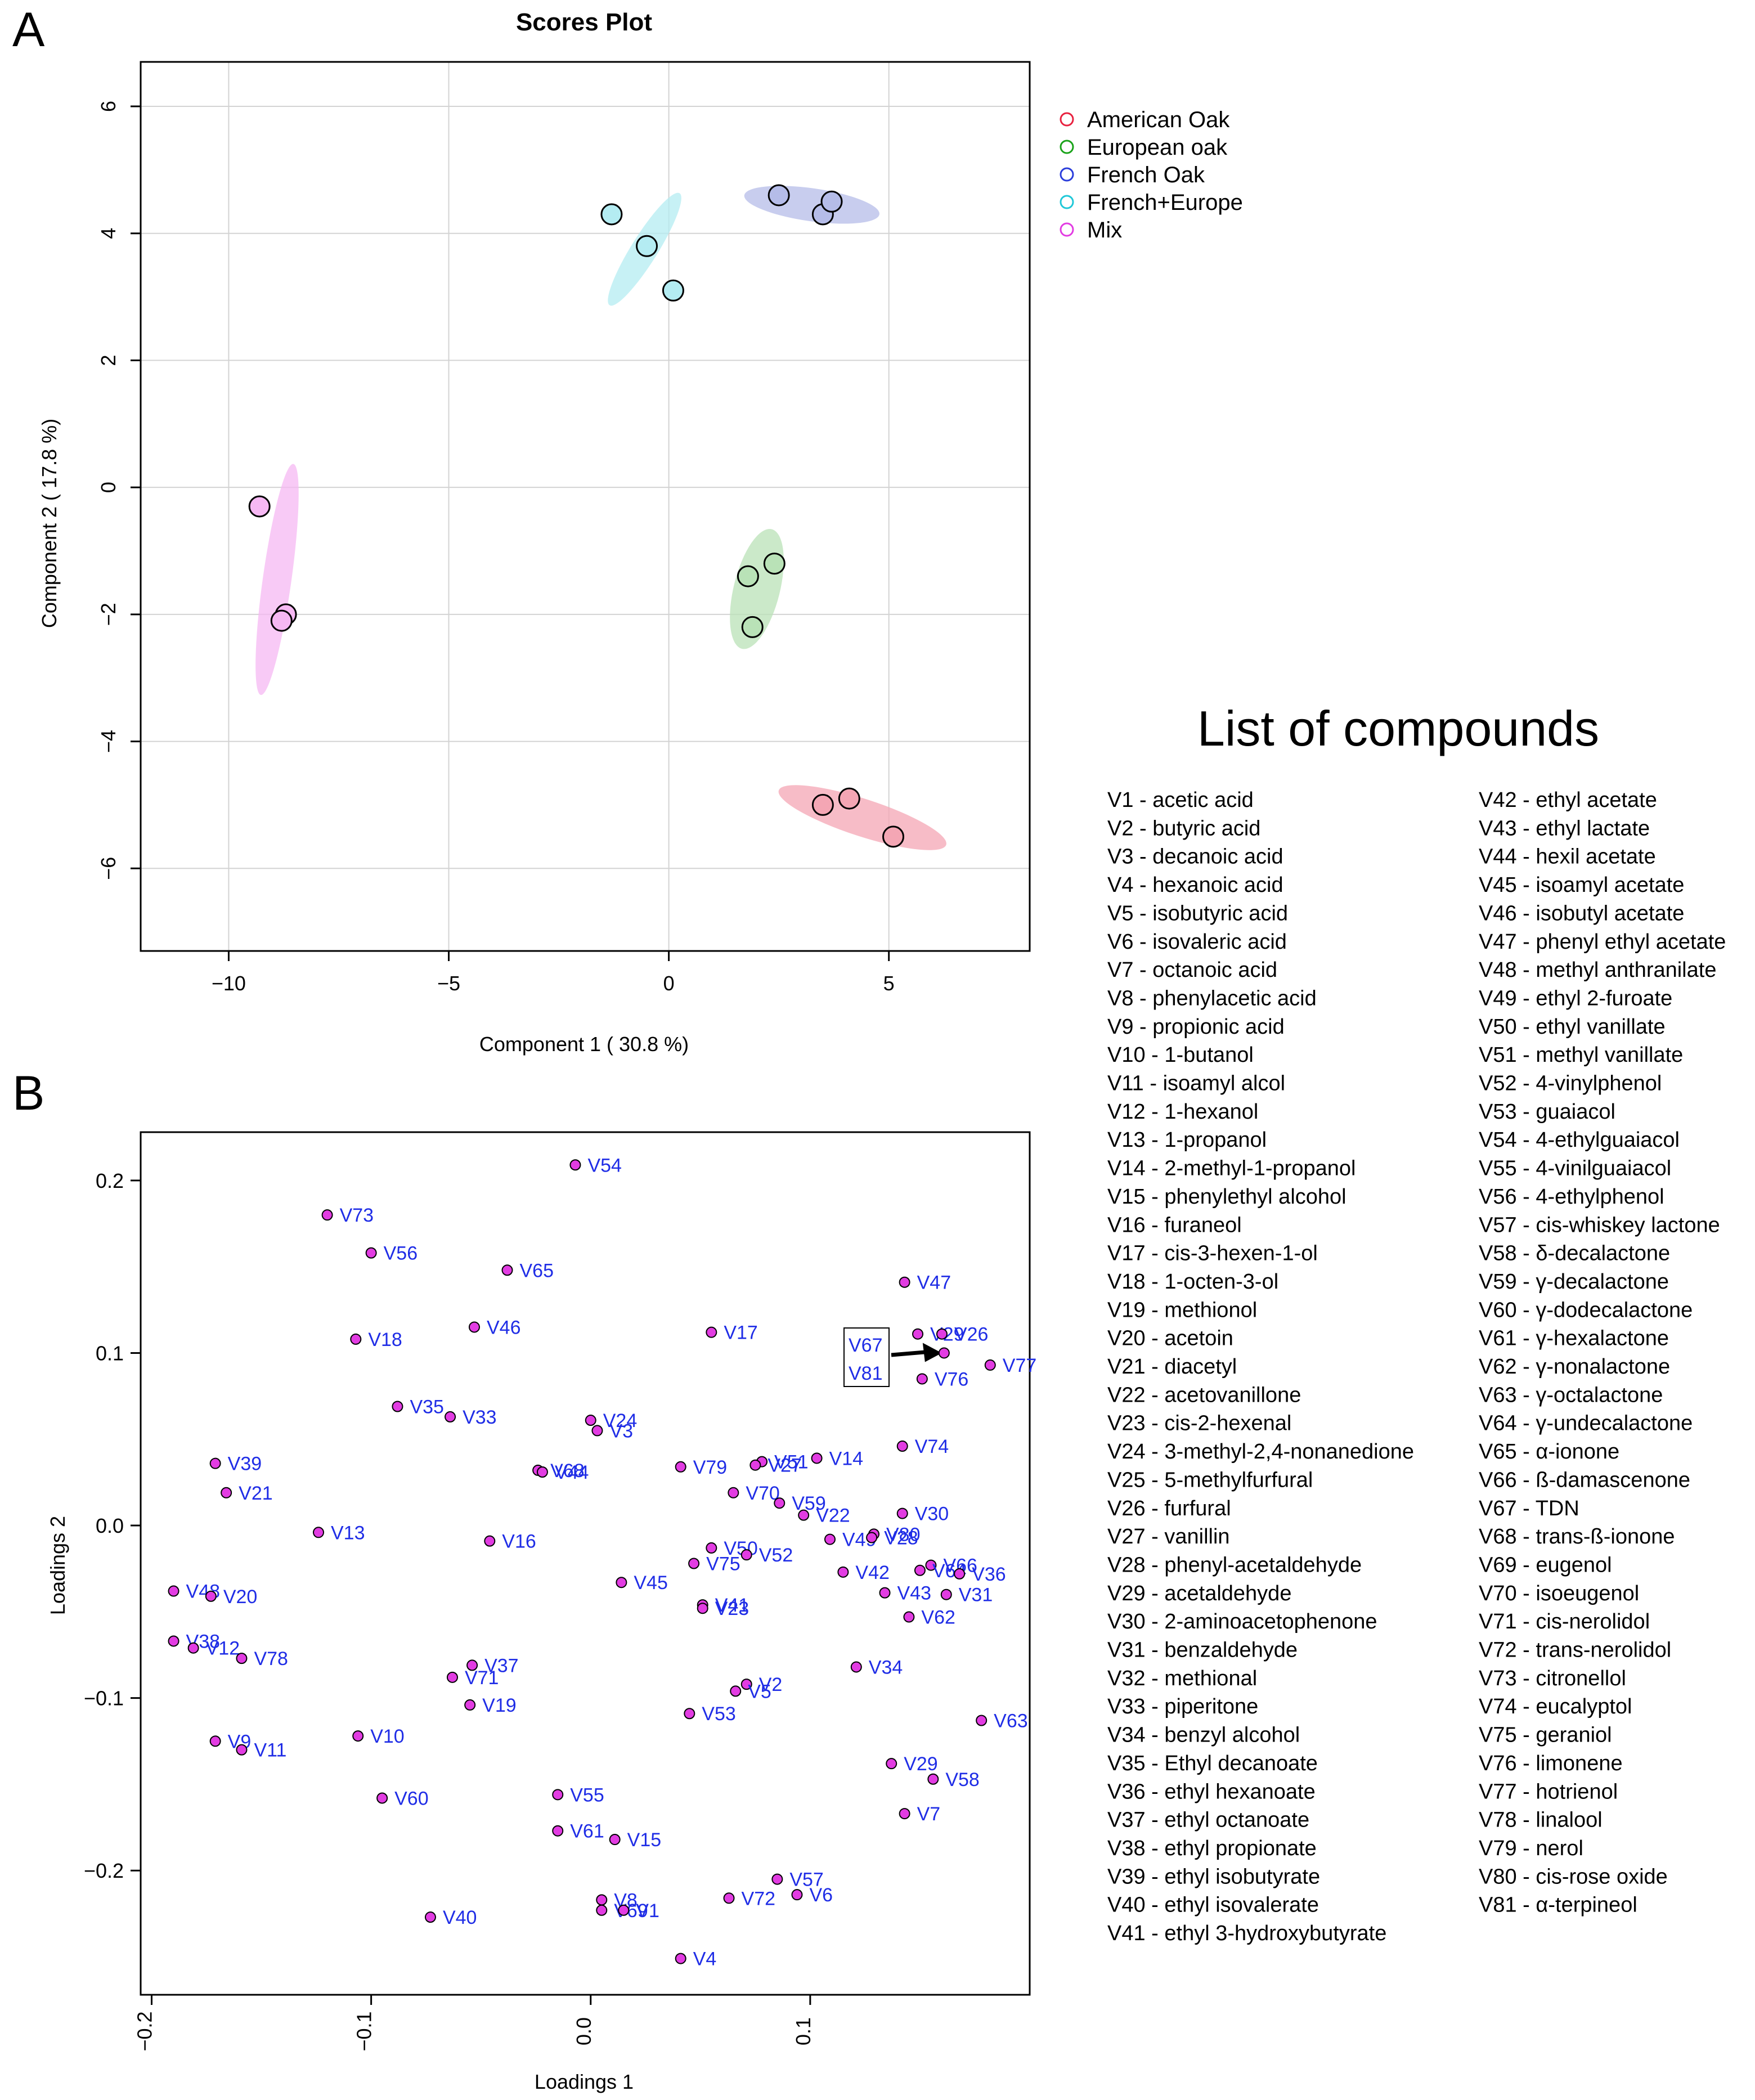 The height and width of the screenshot is (2100, 1755). What do you see at coordinates (1574, 1367) in the screenshot?
I see `compound-item: V62 - γ-nonalactone` at bounding box center [1574, 1367].